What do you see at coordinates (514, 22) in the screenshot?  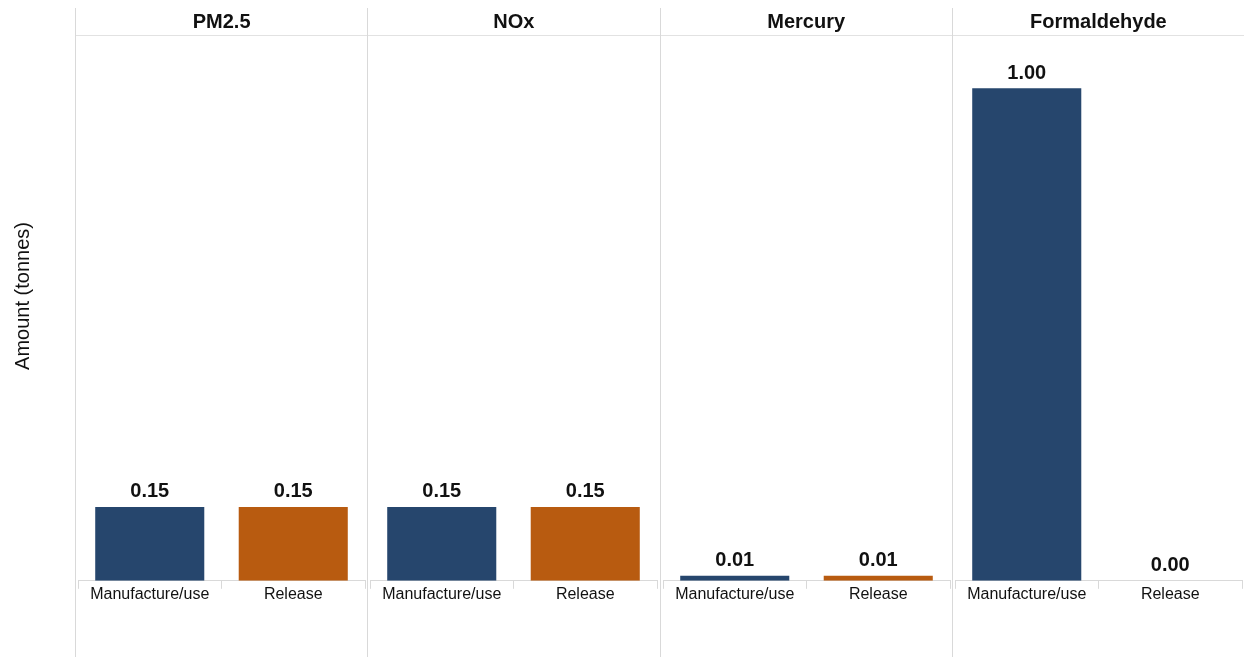 I see `chart-title: NOx` at bounding box center [514, 22].